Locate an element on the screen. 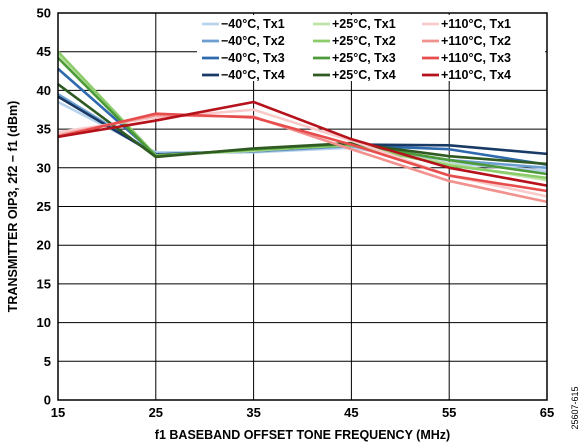  legend-background is located at coordinates (371, 48).